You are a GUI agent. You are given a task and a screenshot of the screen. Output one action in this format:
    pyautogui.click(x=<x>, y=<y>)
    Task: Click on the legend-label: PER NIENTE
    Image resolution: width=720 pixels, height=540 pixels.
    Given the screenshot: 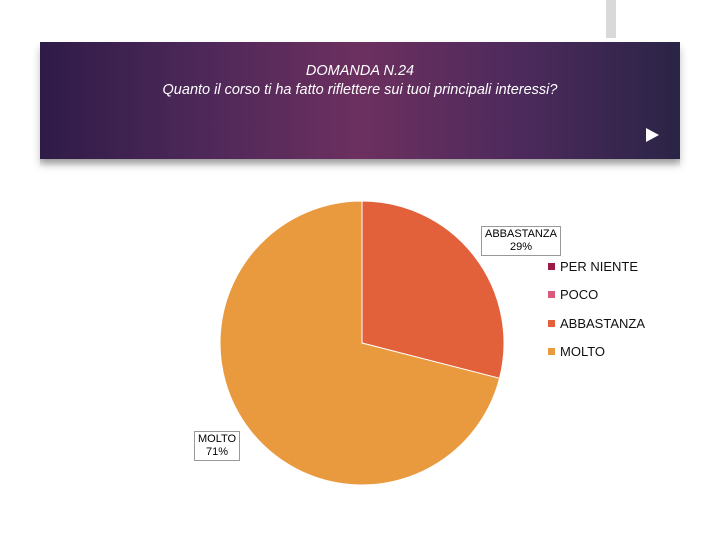 What is the action you would take?
    pyautogui.click(x=599, y=266)
    